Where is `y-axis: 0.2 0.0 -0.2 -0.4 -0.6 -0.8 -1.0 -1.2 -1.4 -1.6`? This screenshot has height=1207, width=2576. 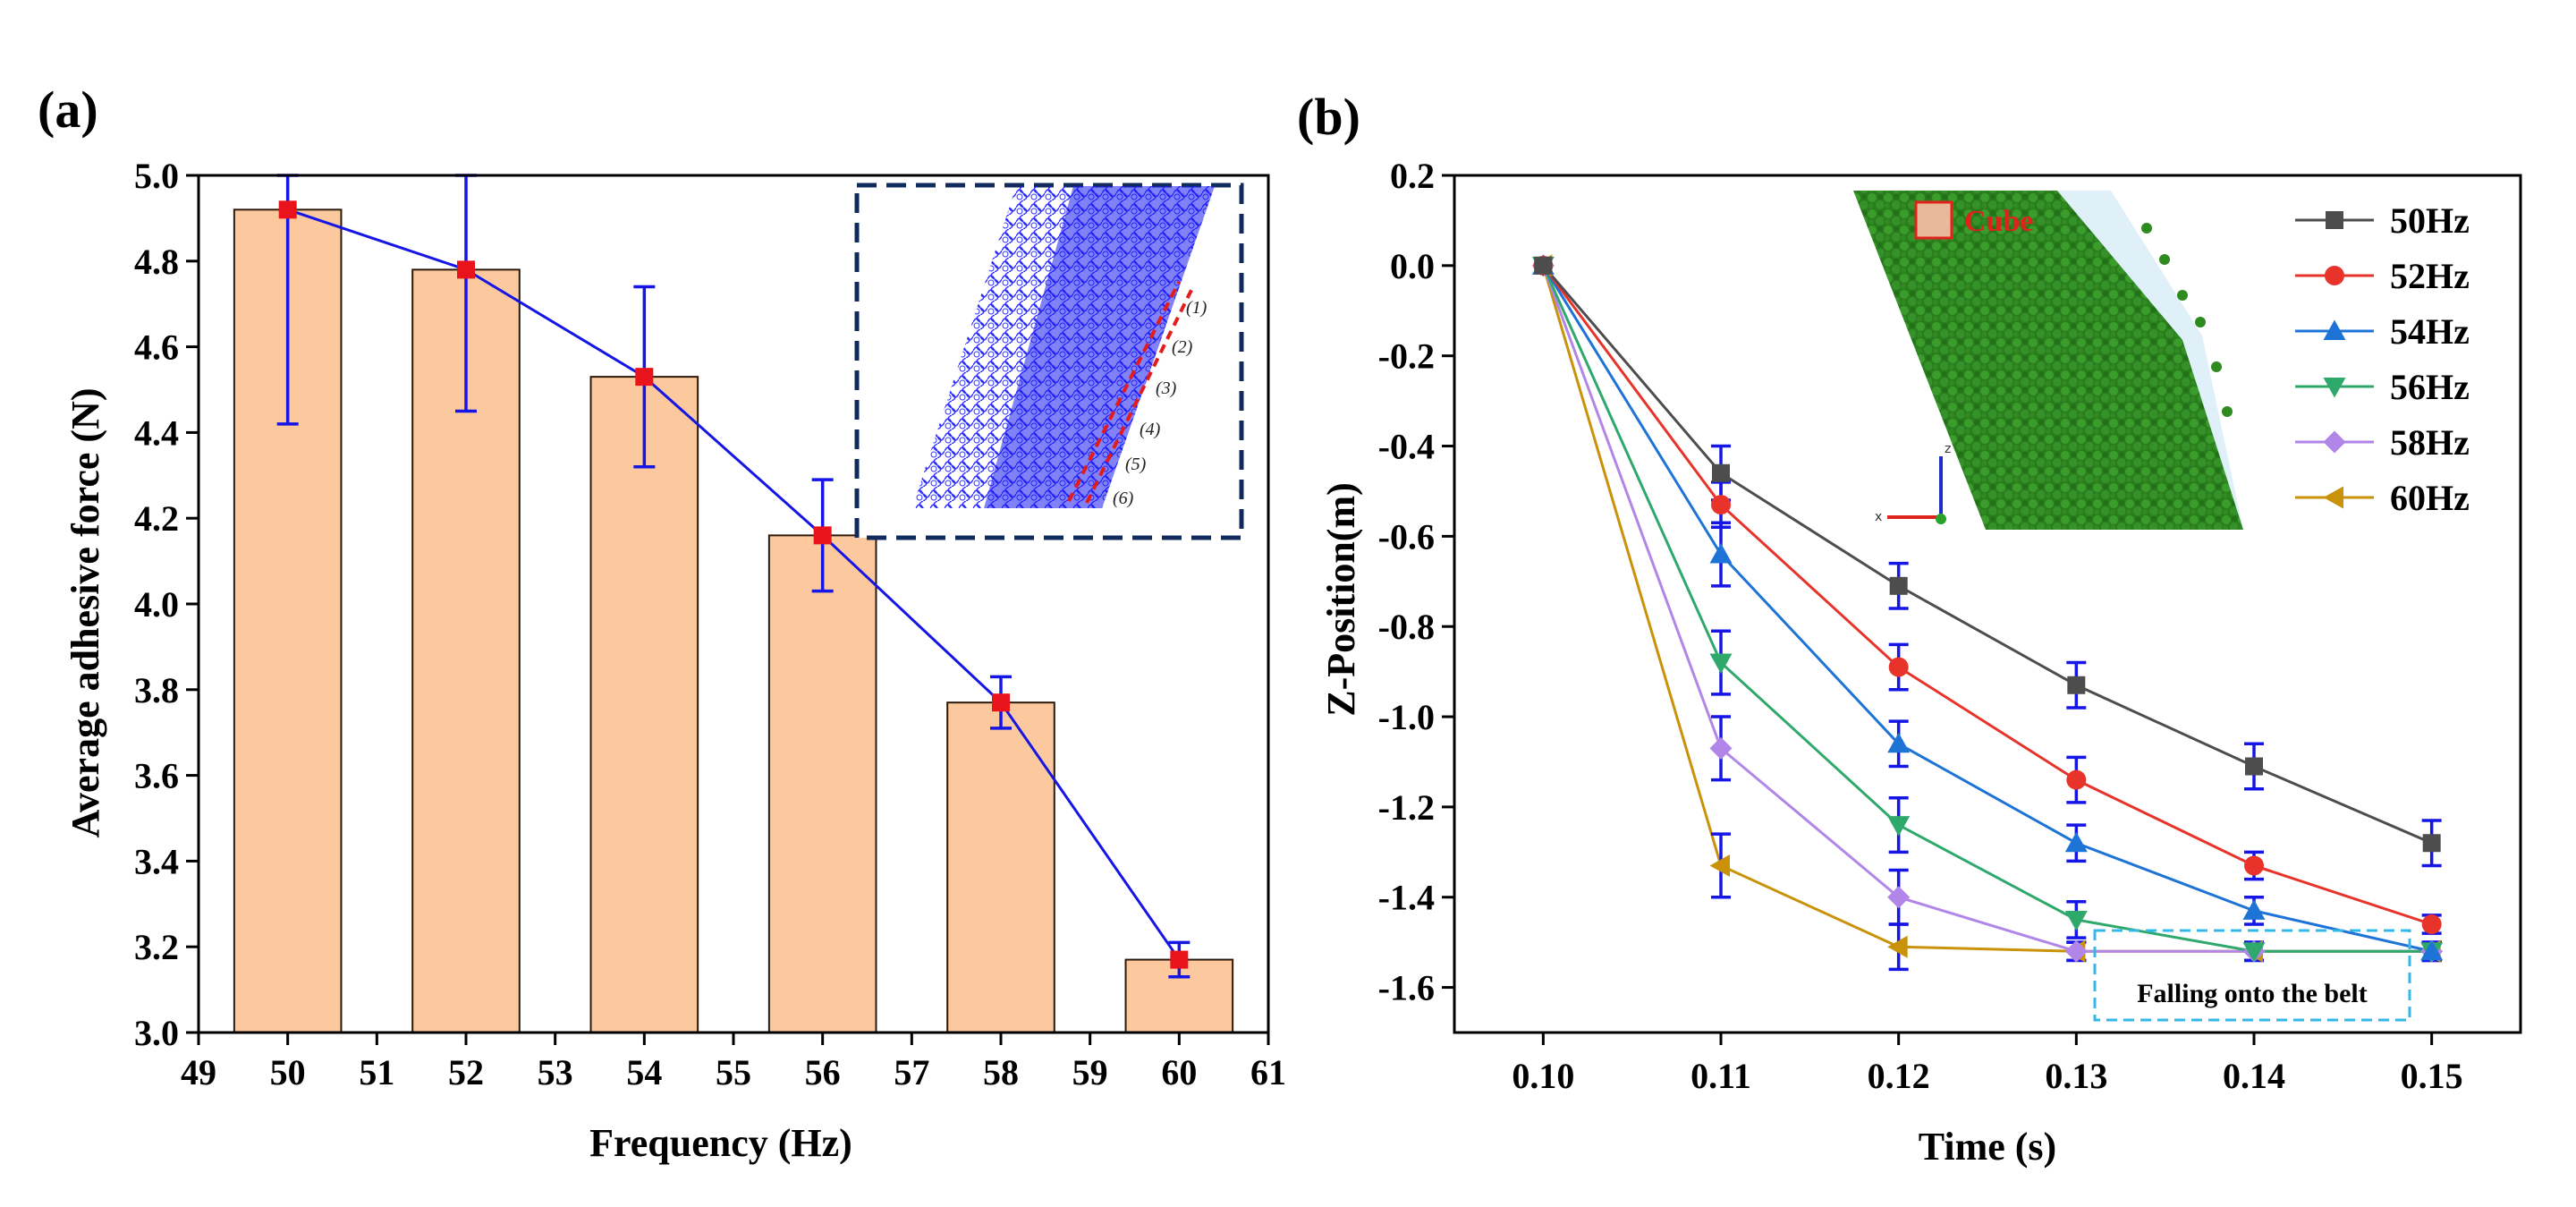 y-axis: 0.2 0.0 -0.2 -0.4 -0.6 -0.8 -1.0 -1.2 -1.4 -1.6 is located at coordinates (1416, 582).